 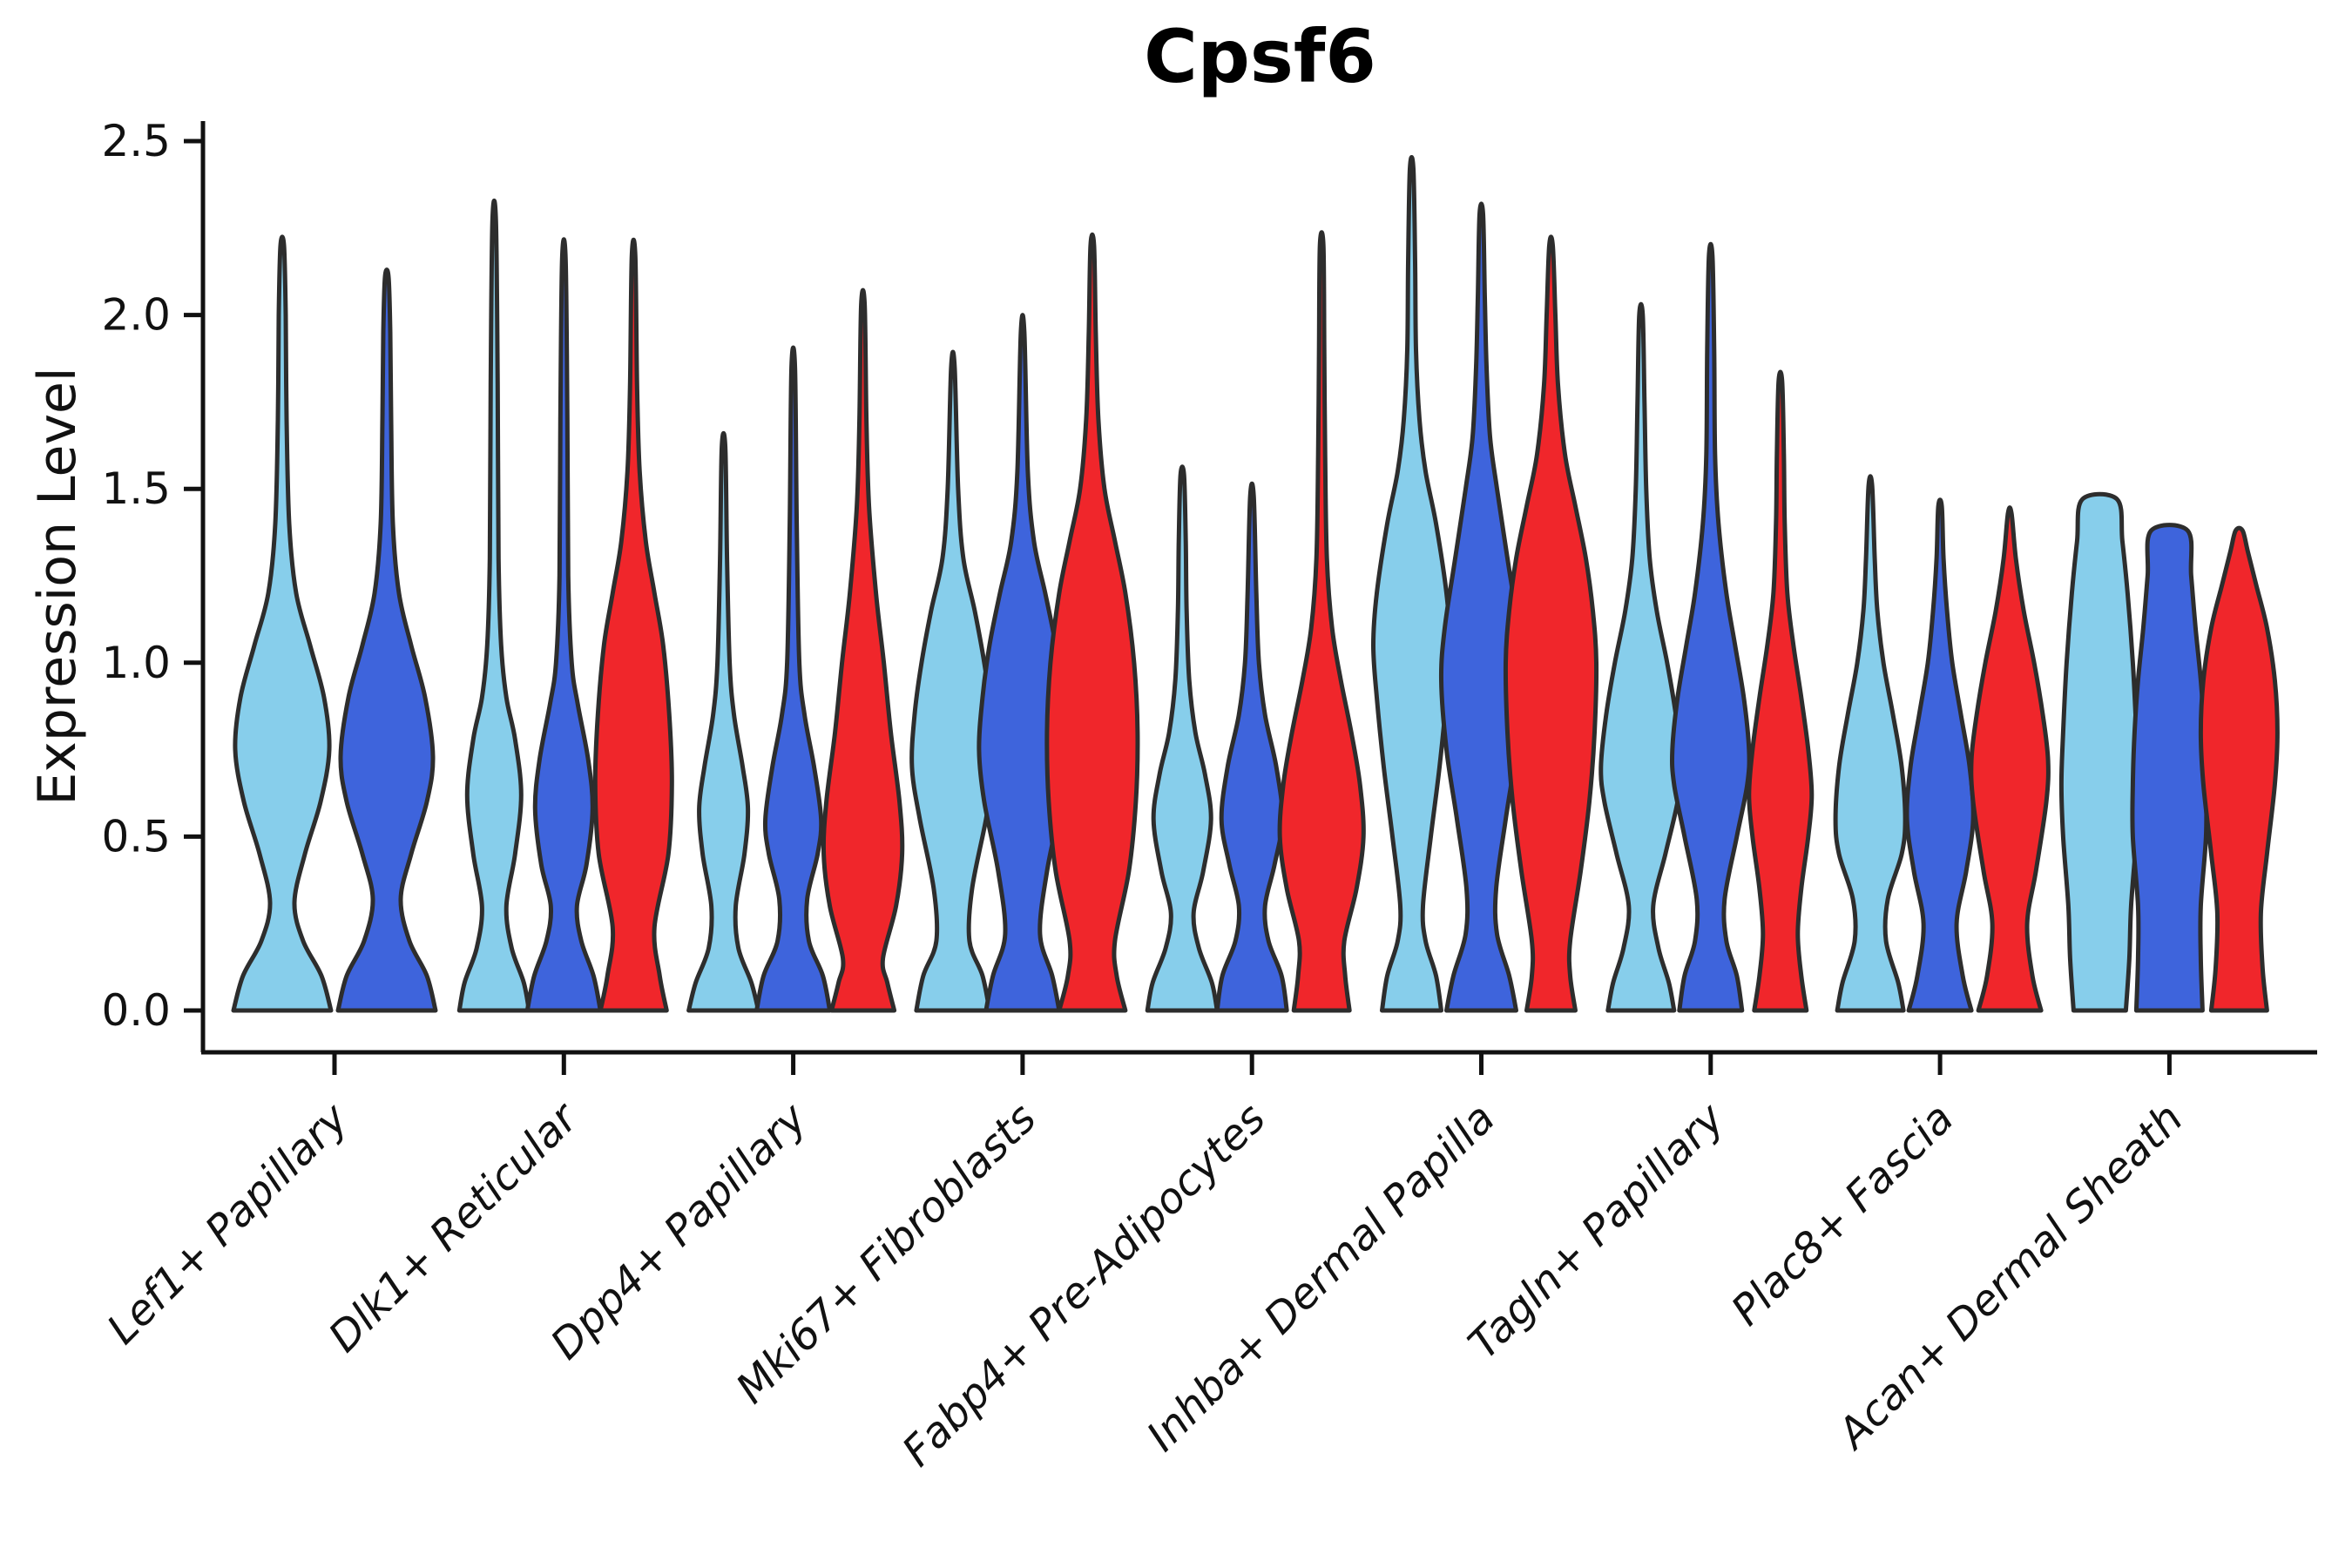 I want to click on y-tick-label: 1.5, so click(x=136, y=489).